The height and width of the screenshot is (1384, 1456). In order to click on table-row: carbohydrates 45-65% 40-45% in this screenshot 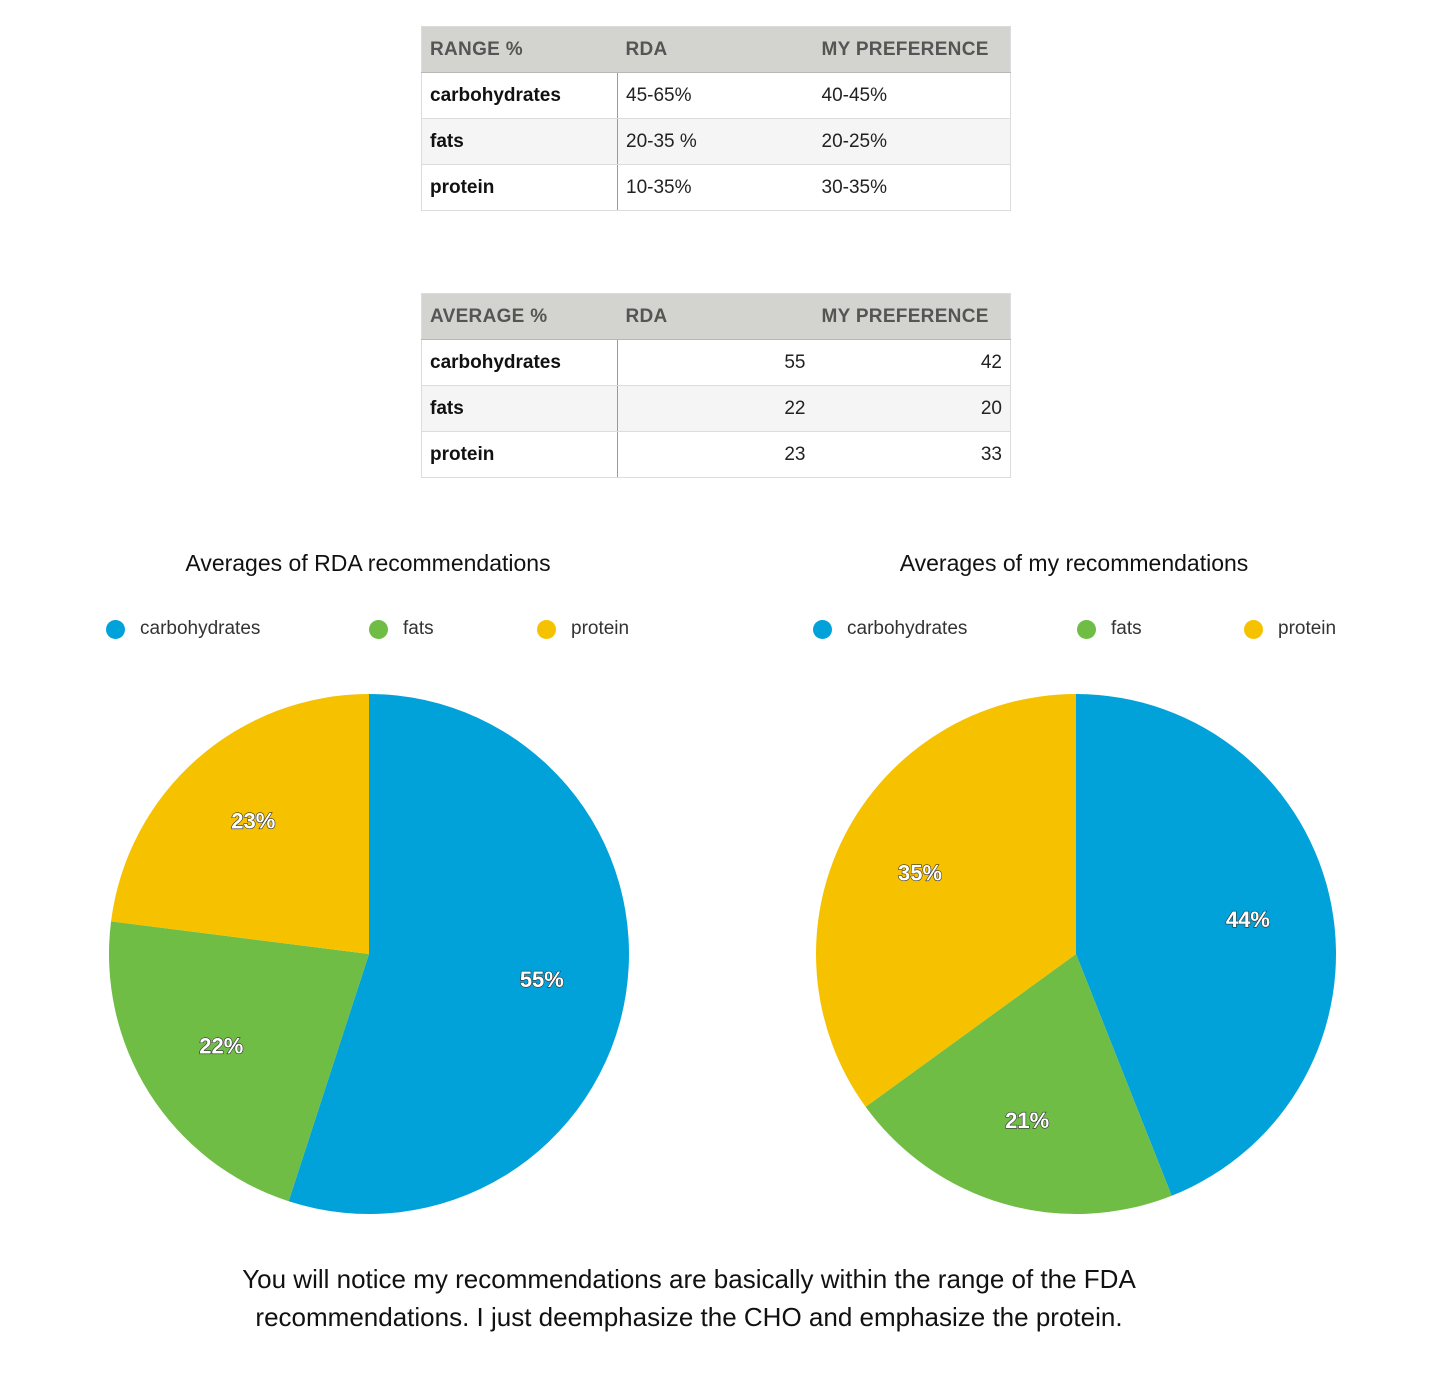, I will do `click(716, 95)`.